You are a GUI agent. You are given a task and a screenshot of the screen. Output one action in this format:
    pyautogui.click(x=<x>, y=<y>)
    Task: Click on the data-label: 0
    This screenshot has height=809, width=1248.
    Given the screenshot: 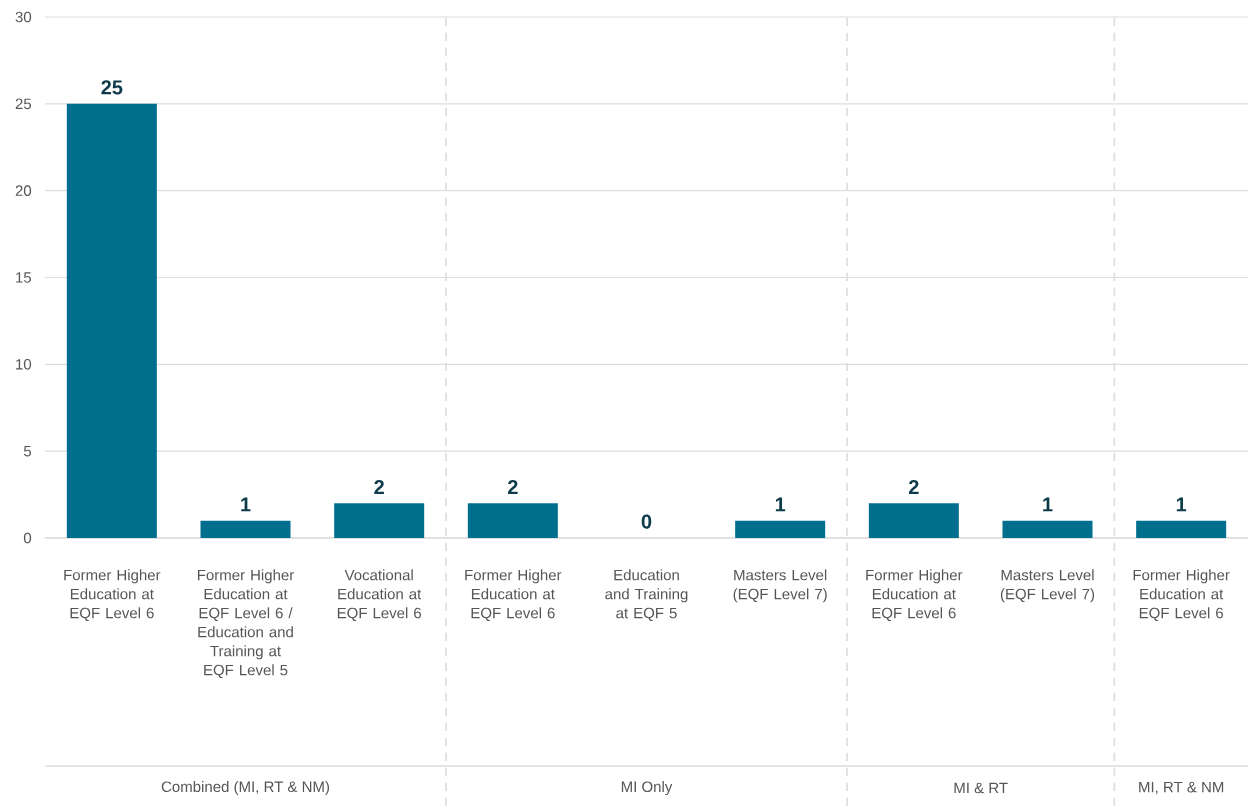 What is the action you would take?
    pyautogui.click(x=646, y=521)
    